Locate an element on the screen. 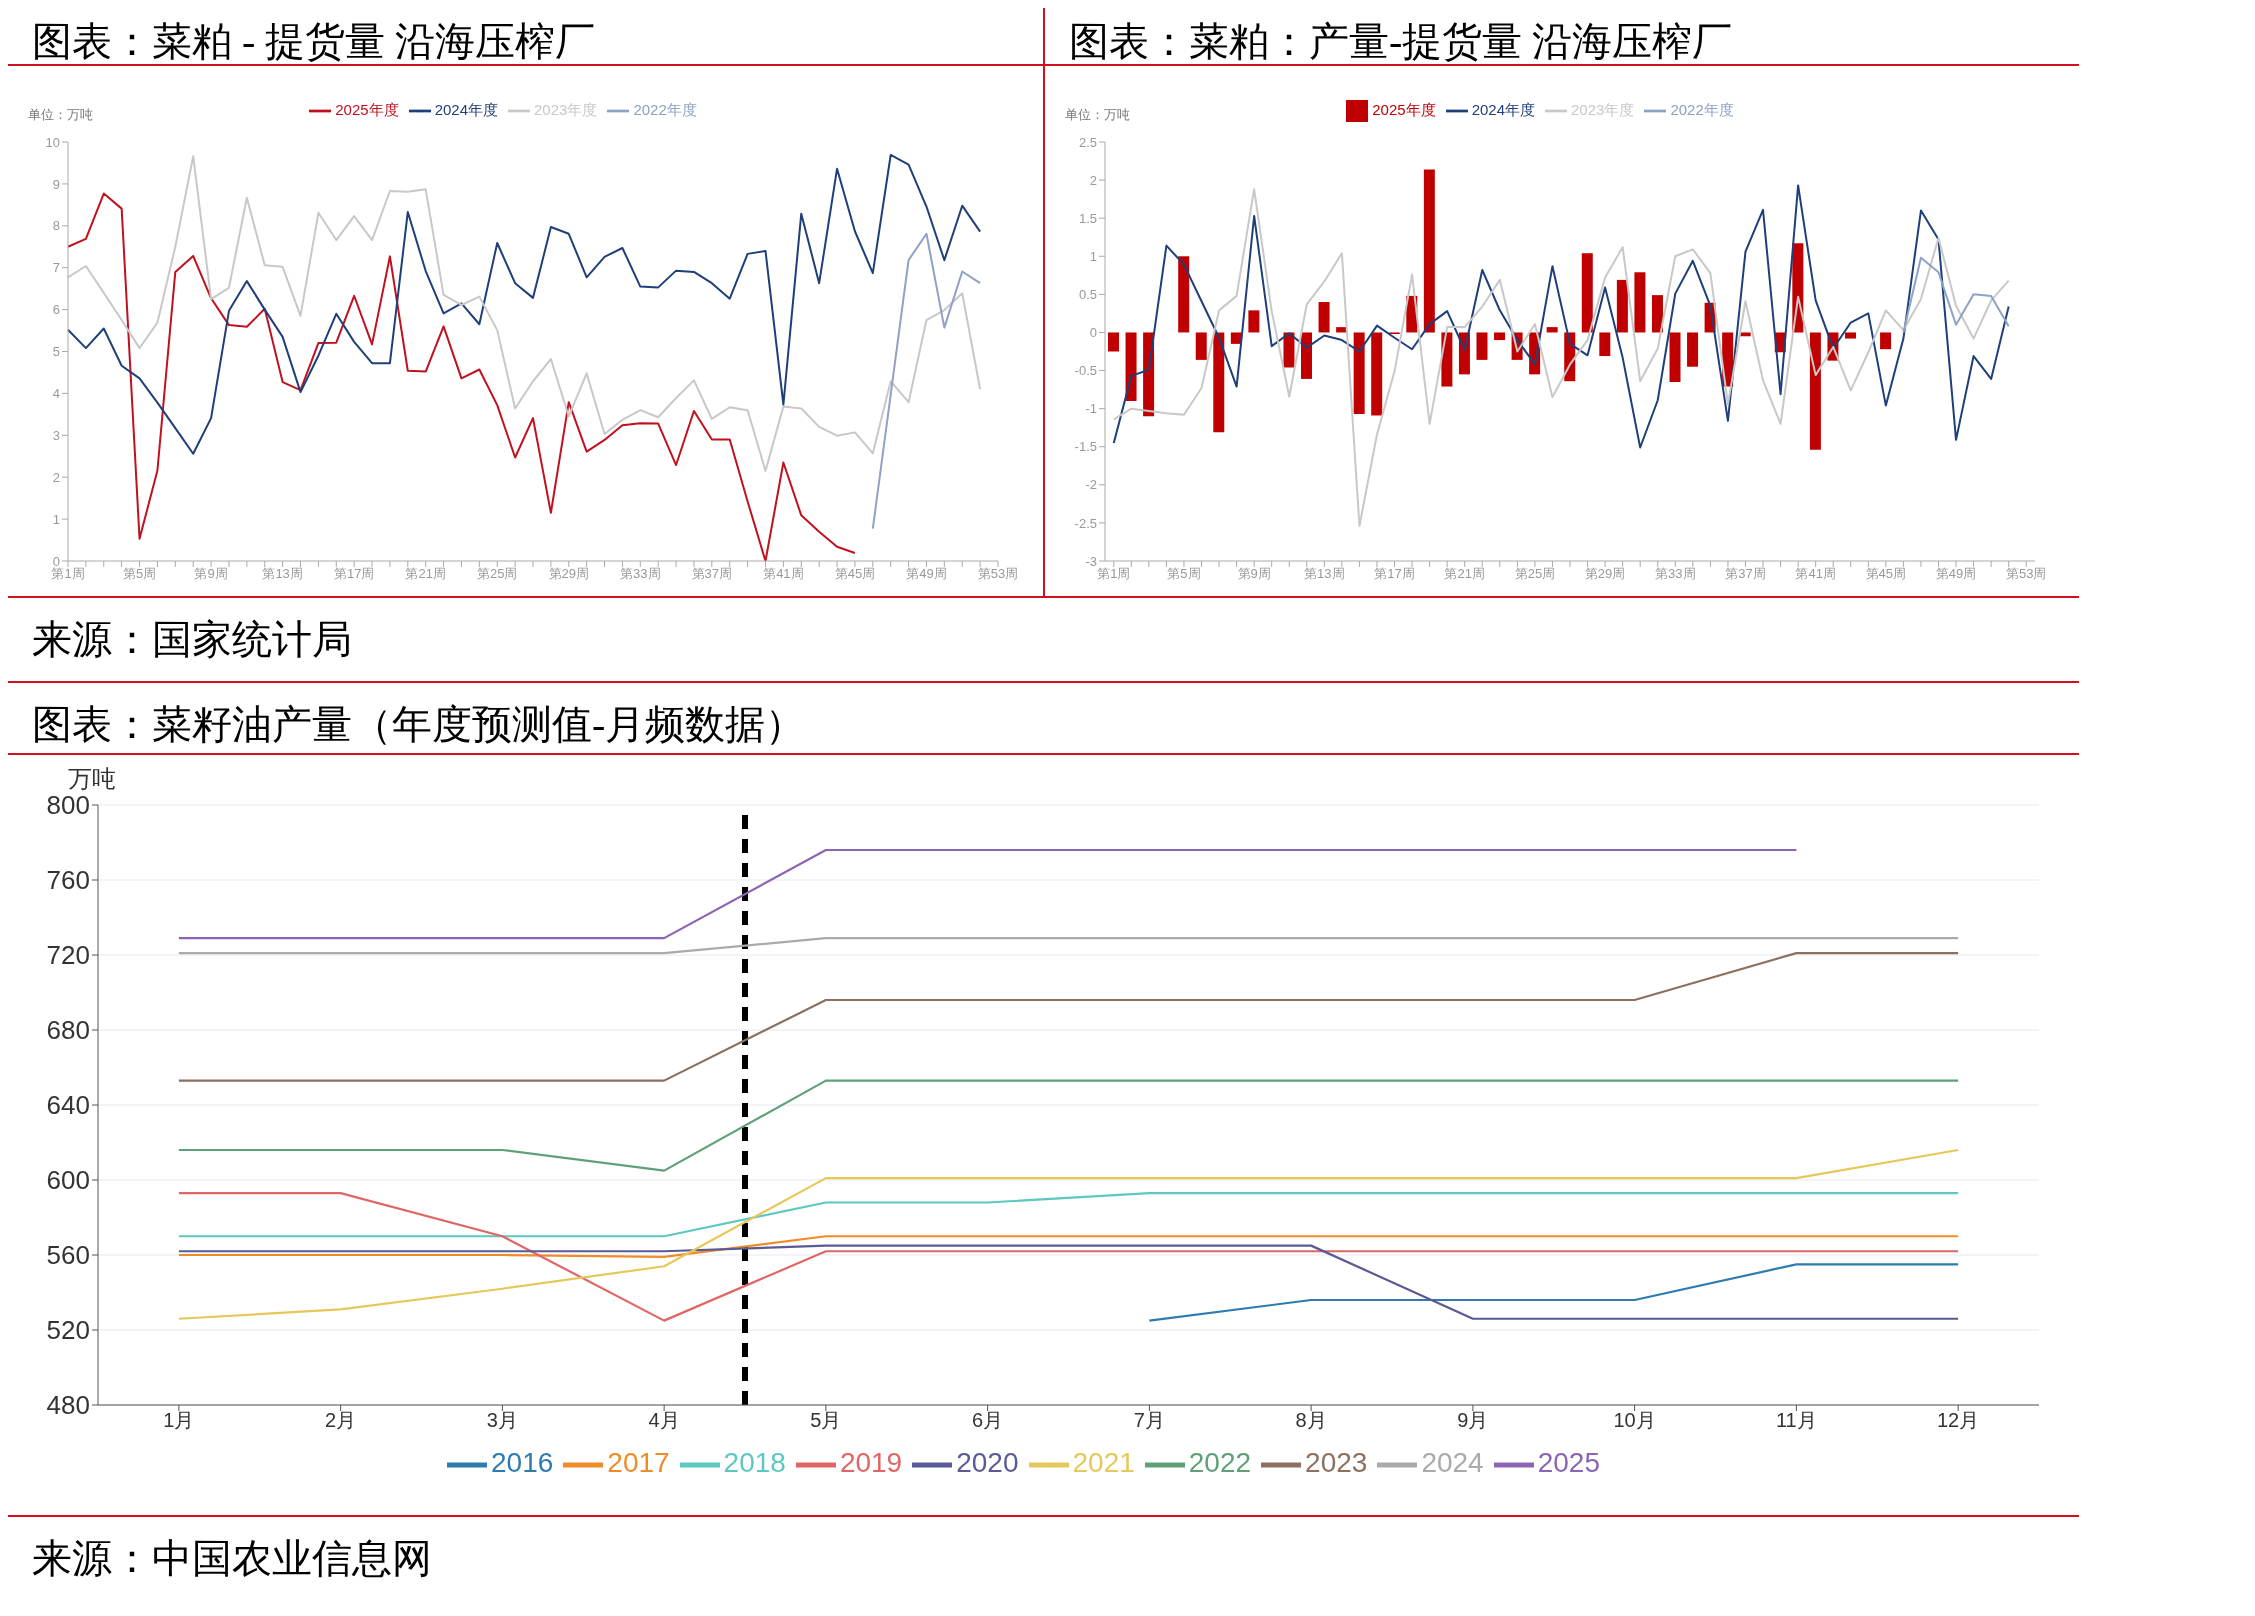 The image size is (2255, 1616). x-tick-label: 10月 is located at coordinates (1634, 1420).